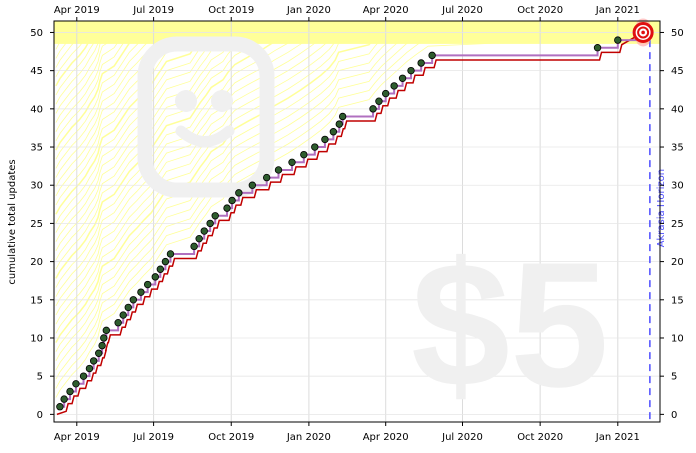  What do you see at coordinates (153, 10) in the screenshot?
I see `x-tick-label-top: Jul 2019` at bounding box center [153, 10].